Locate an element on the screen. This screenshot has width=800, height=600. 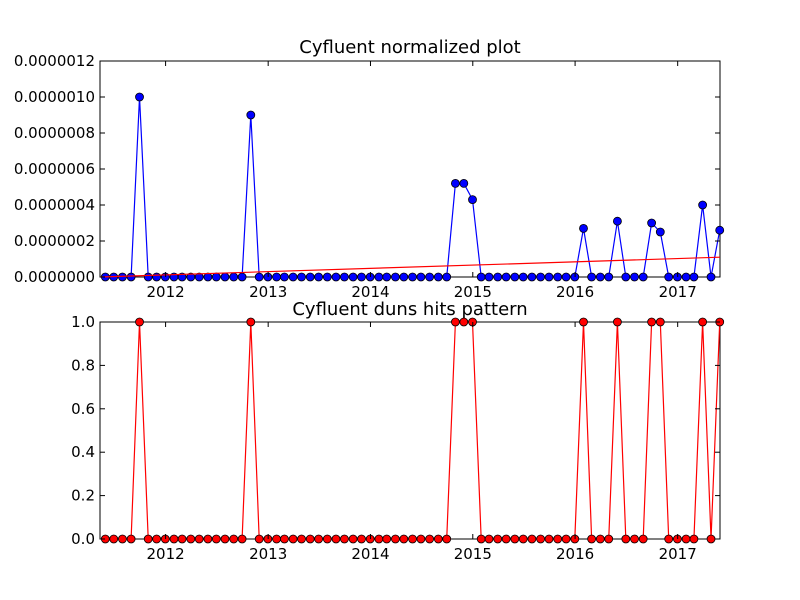
x-tick-label: 2012 is located at coordinates (165, 554).